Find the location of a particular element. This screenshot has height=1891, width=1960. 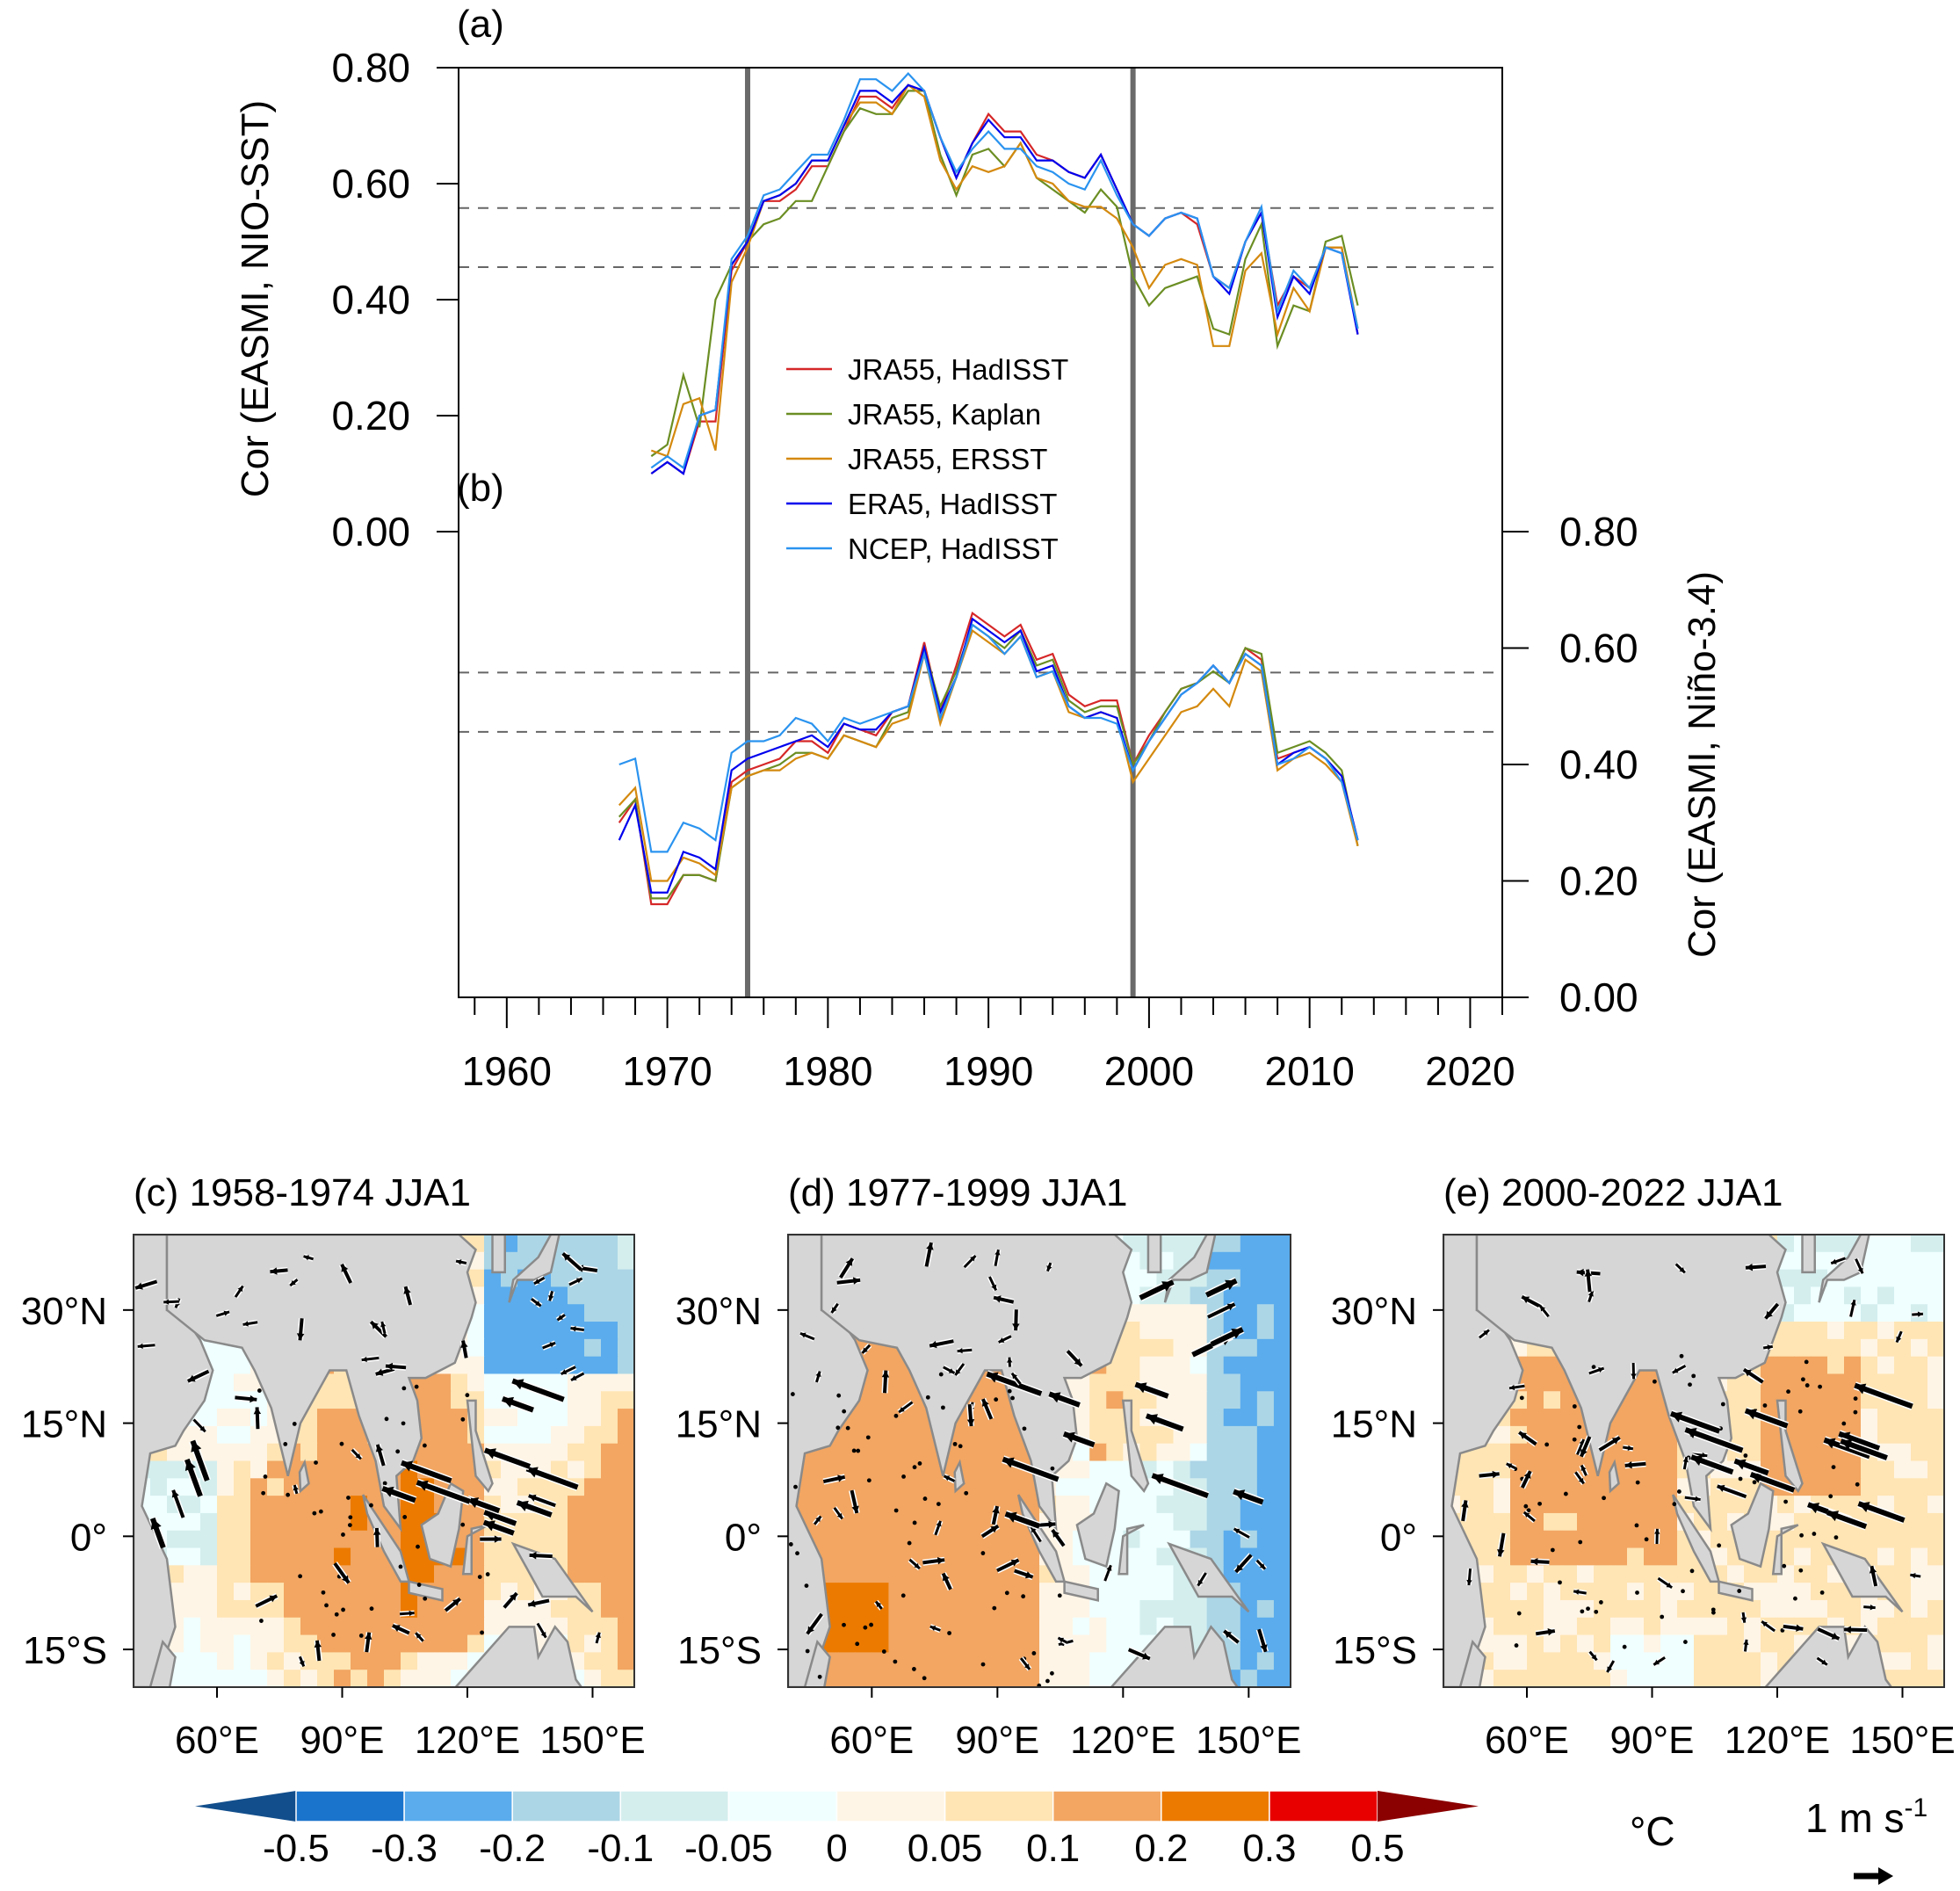

lon-tick-label: 60°E is located at coordinates (1527, 1741).